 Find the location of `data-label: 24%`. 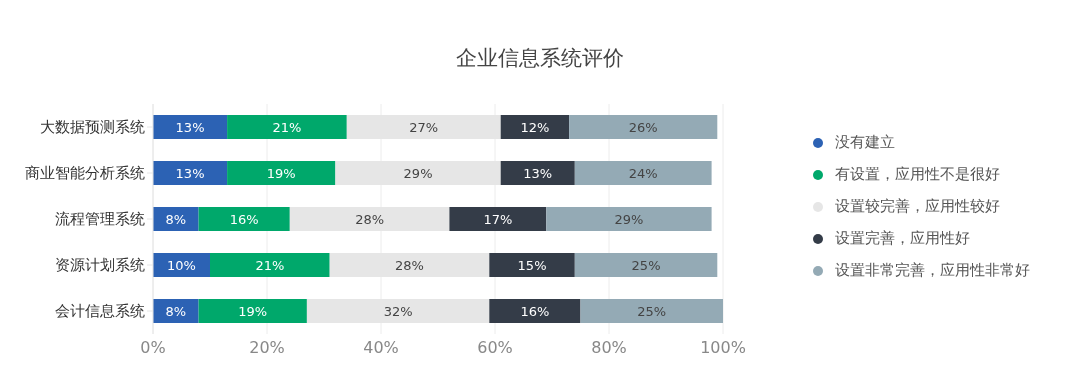

data-label: 24% is located at coordinates (643, 173).